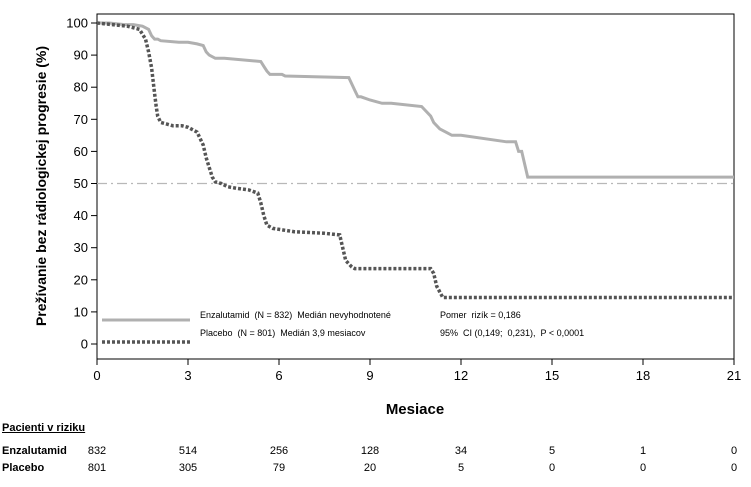 The image size is (751, 487). What do you see at coordinates (512, 333) in the screenshot?
I see `confidence-interval-annotation: 95% CI (0,149; 0,231), P < 0,0001` at bounding box center [512, 333].